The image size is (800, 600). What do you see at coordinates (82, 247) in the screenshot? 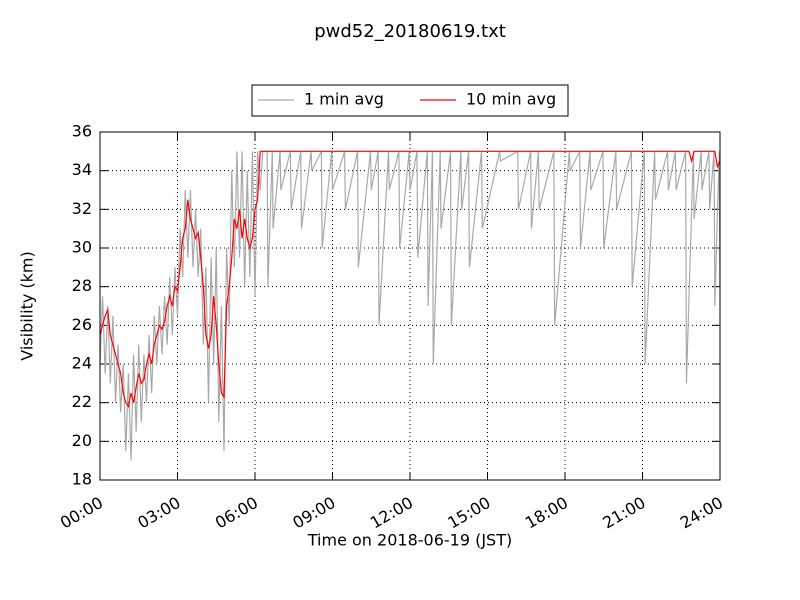
I see `y-tick-label: 30` at bounding box center [82, 247].